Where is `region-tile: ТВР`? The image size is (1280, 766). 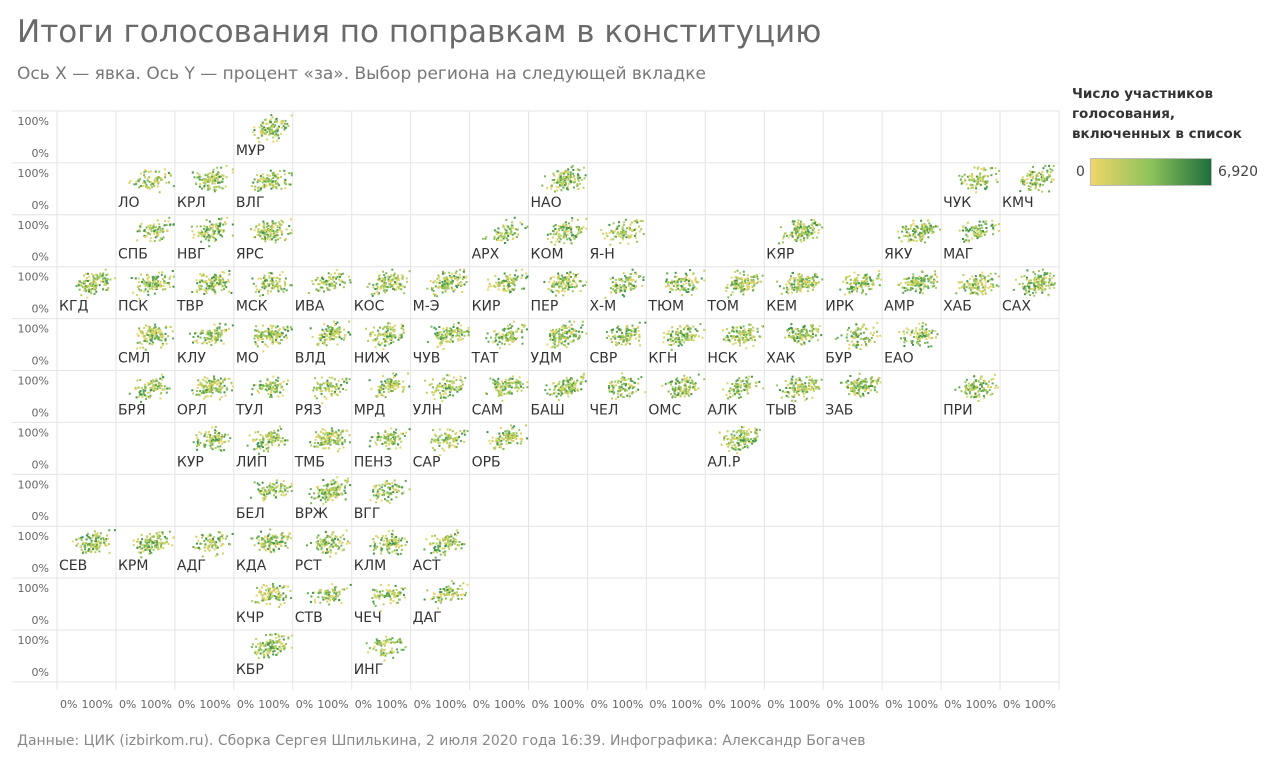 region-tile: ТВР is located at coordinates (204, 292).